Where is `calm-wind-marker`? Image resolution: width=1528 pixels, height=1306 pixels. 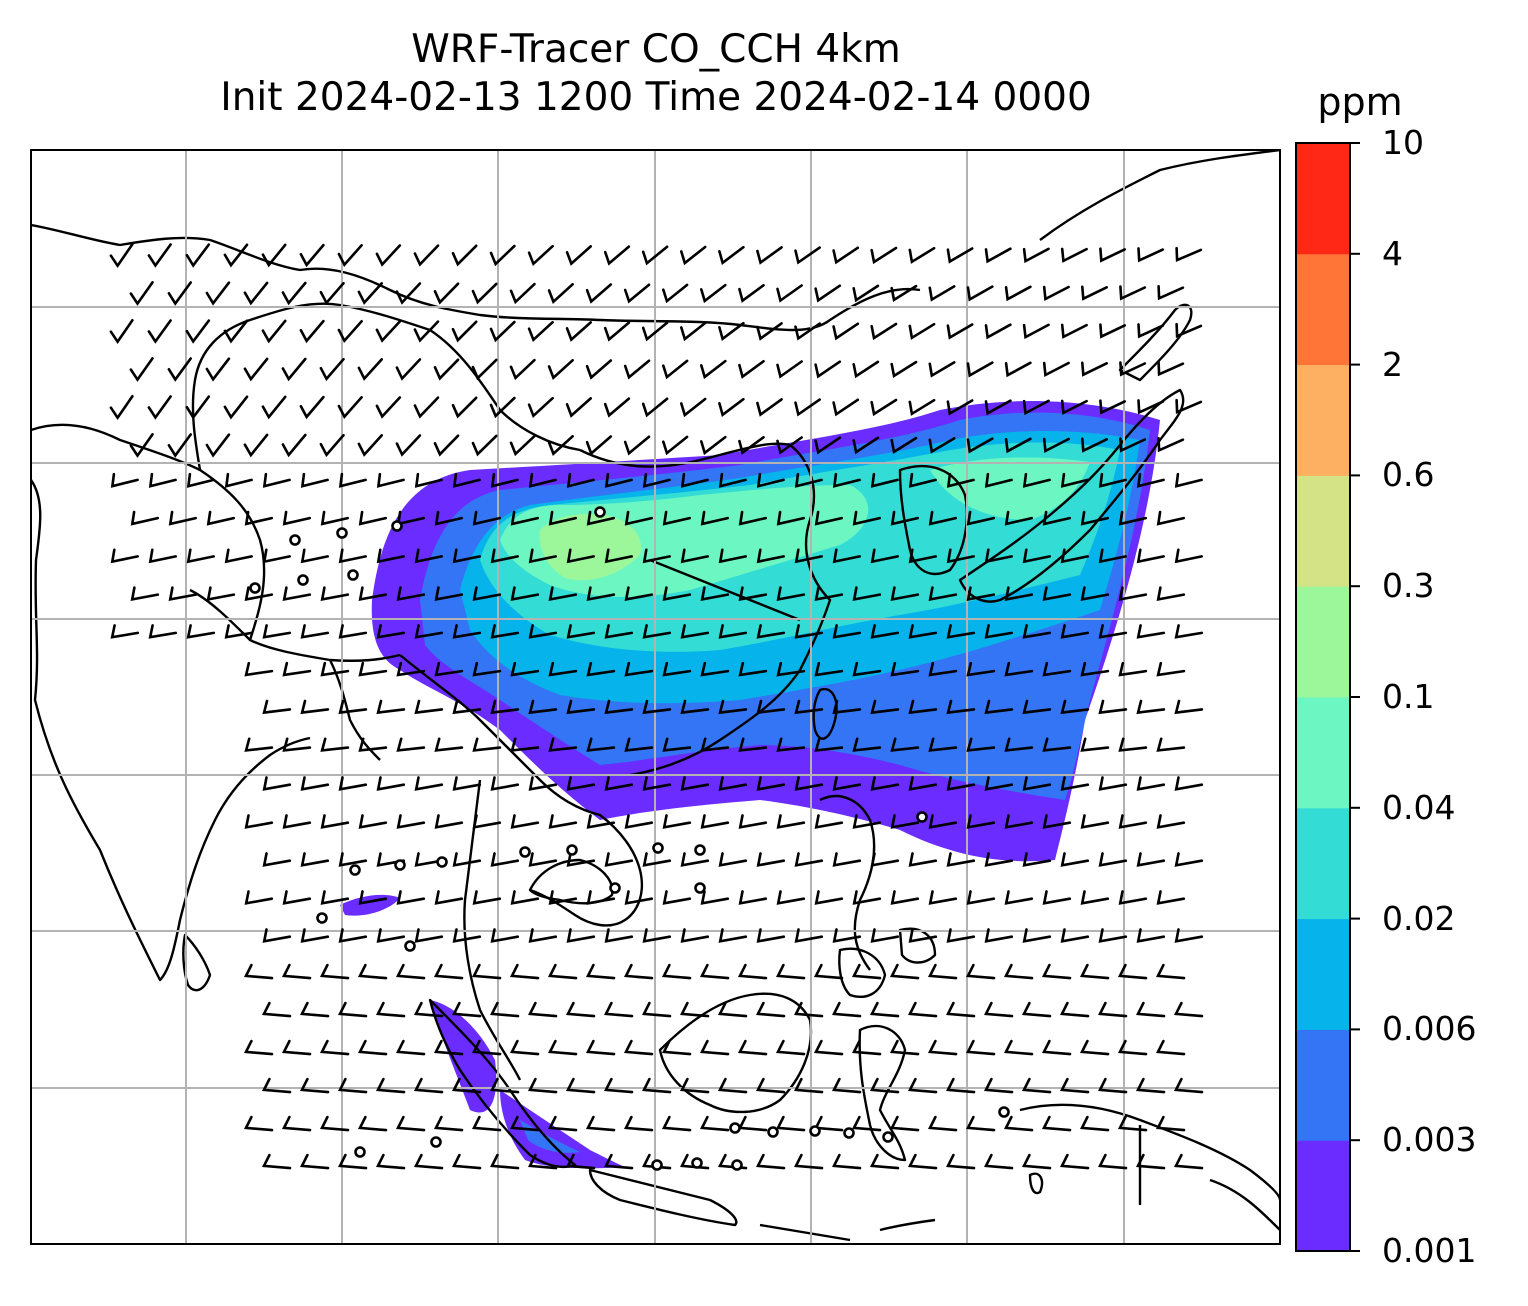 calm-wind-marker is located at coordinates (397, 526).